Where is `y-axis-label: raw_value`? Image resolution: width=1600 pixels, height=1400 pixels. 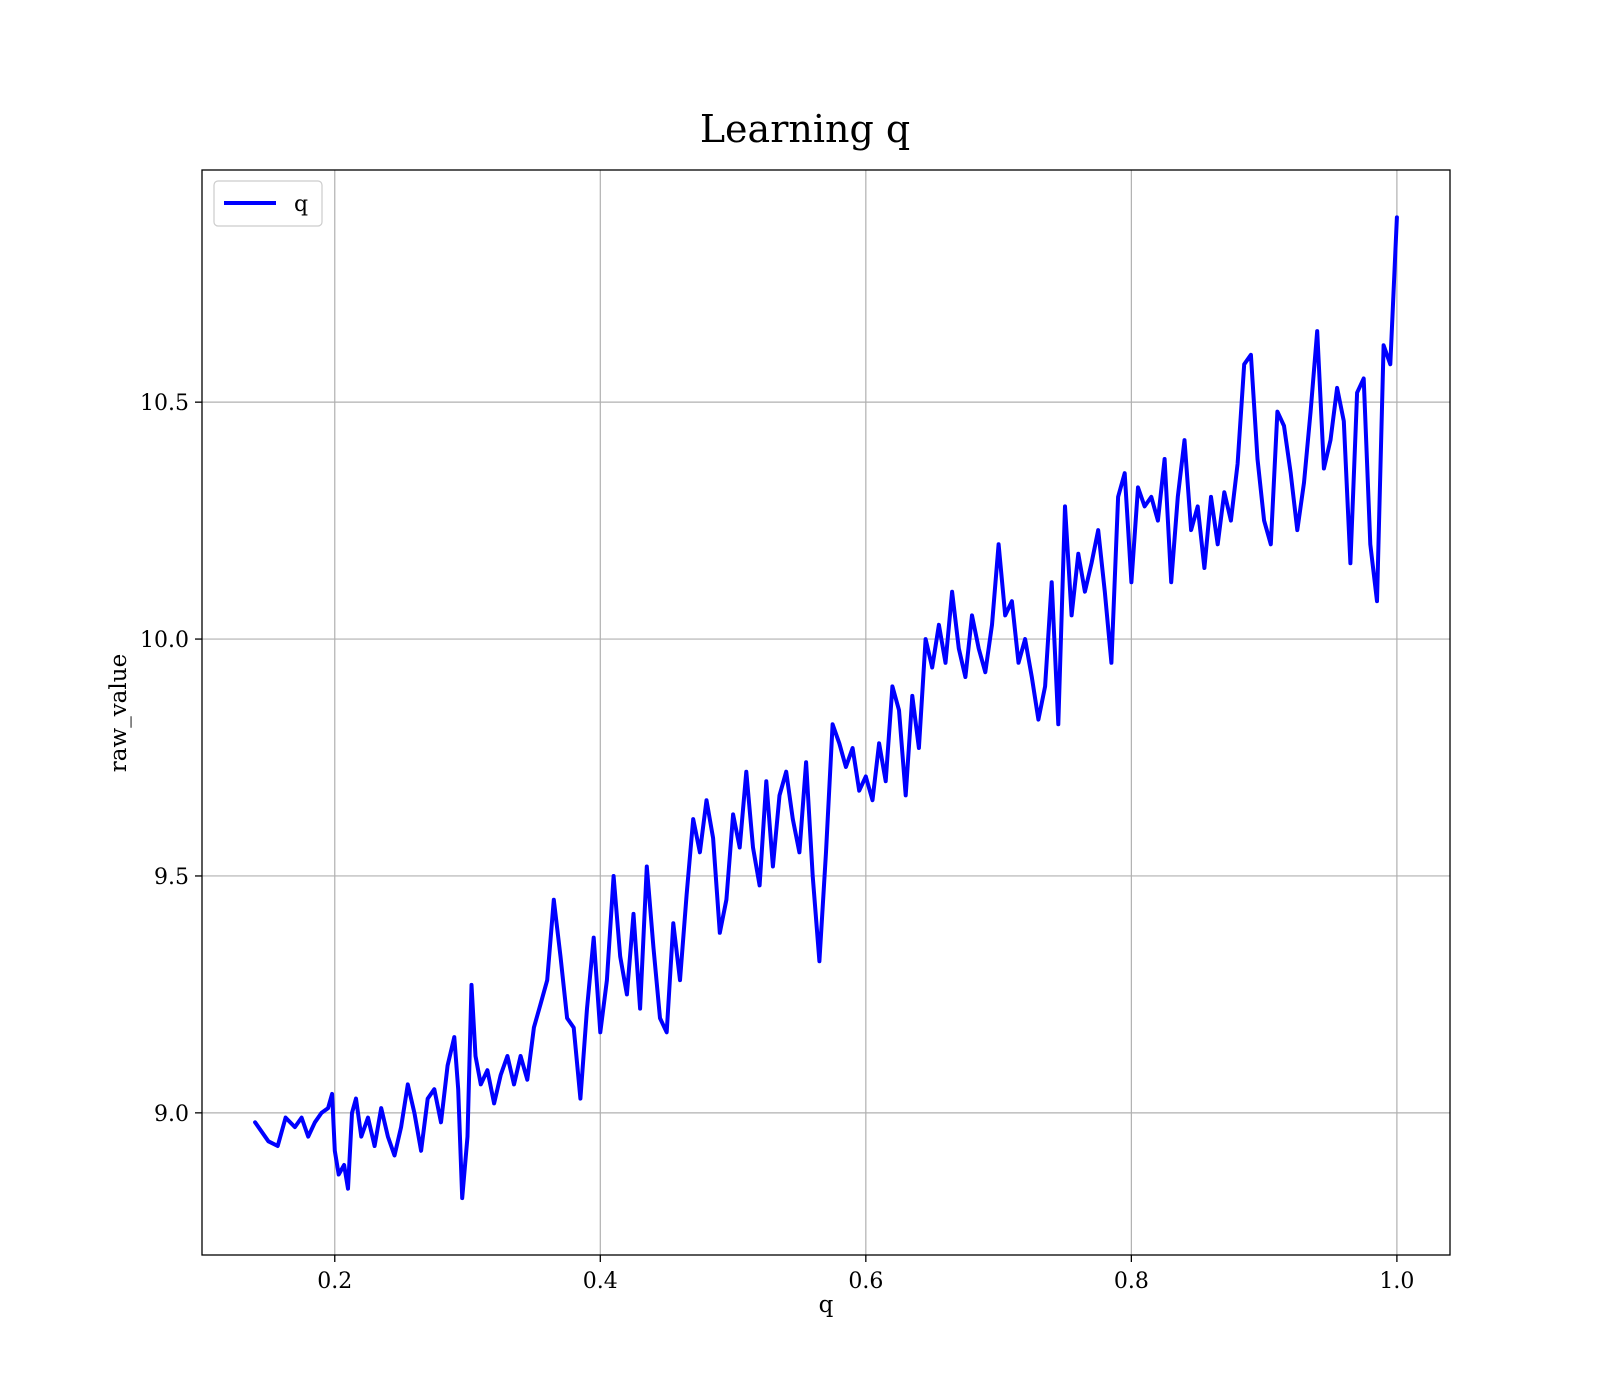
y-axis-label: raw_value is located at coordinates (119, 713).